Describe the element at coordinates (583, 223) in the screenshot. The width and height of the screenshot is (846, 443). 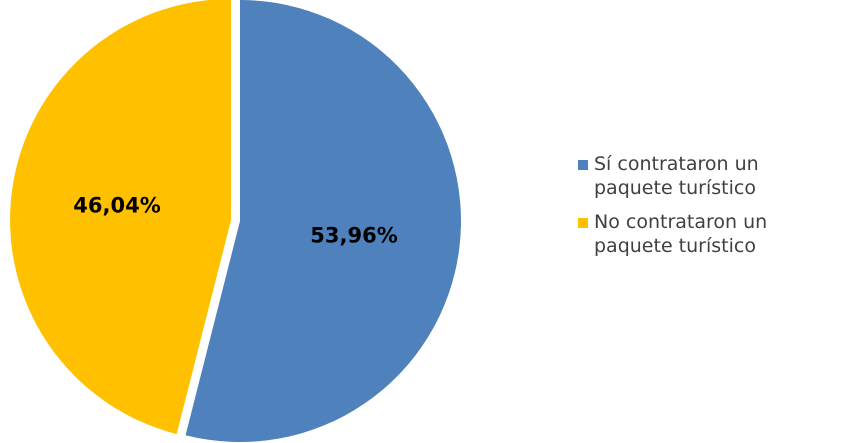
I see `legend-swatch-no` at that location.